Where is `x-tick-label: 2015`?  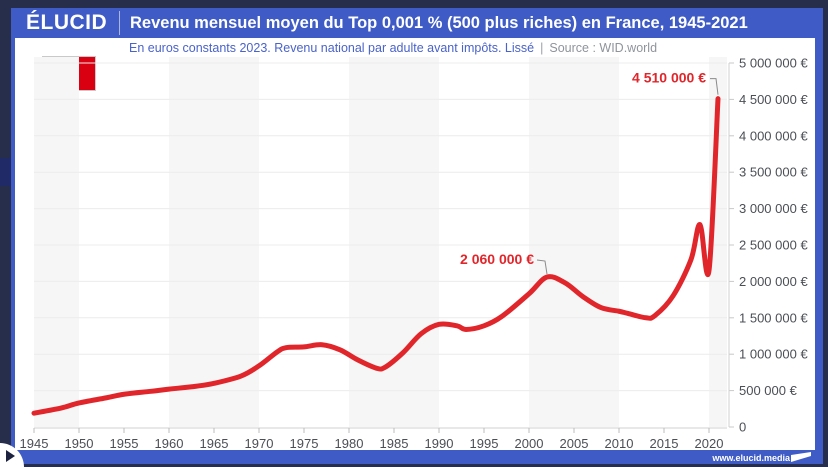
x-tick-label: 2015 is located at coordinates (664, 443).